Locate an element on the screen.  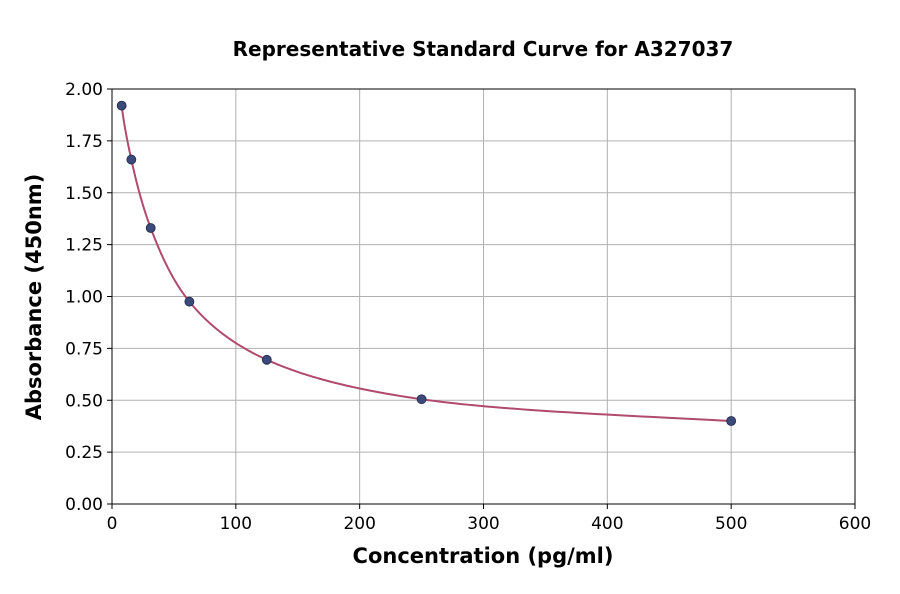
x-tick-label: 0 is located at coordinates (112, 524).